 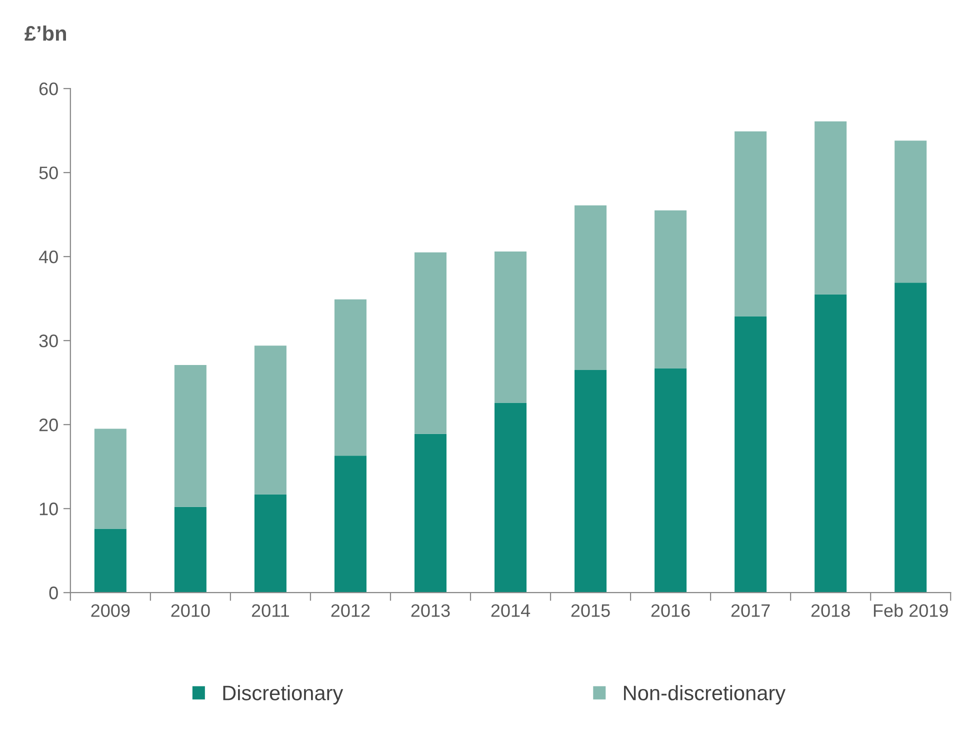 What do you see at coordinates (590, 610) in the screenshot?
I see `x-tick-label: 2015` at bounding box center [590, 610].